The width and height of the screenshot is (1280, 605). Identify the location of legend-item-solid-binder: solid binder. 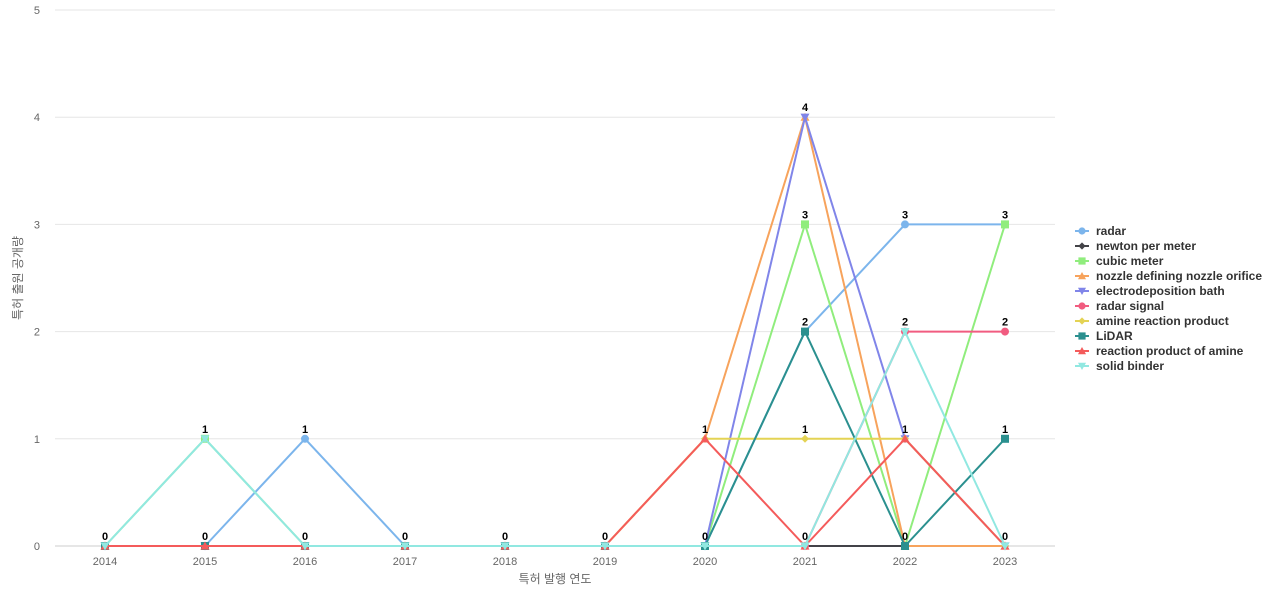
(1119, 366).